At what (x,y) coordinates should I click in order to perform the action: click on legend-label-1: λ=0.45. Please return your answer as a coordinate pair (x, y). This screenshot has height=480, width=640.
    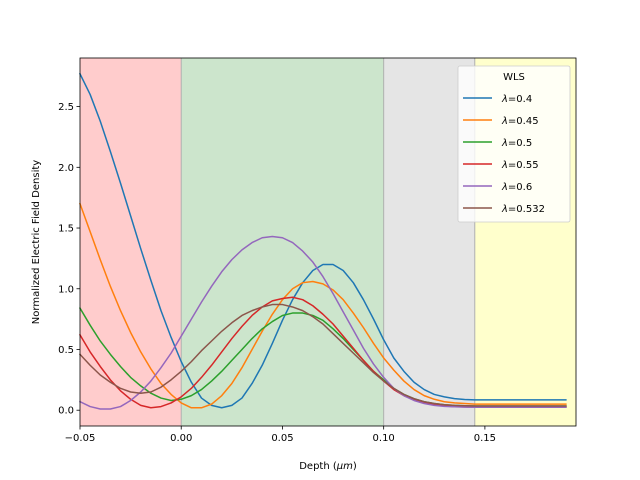
    Looking at the image, I should click on (520, 121).